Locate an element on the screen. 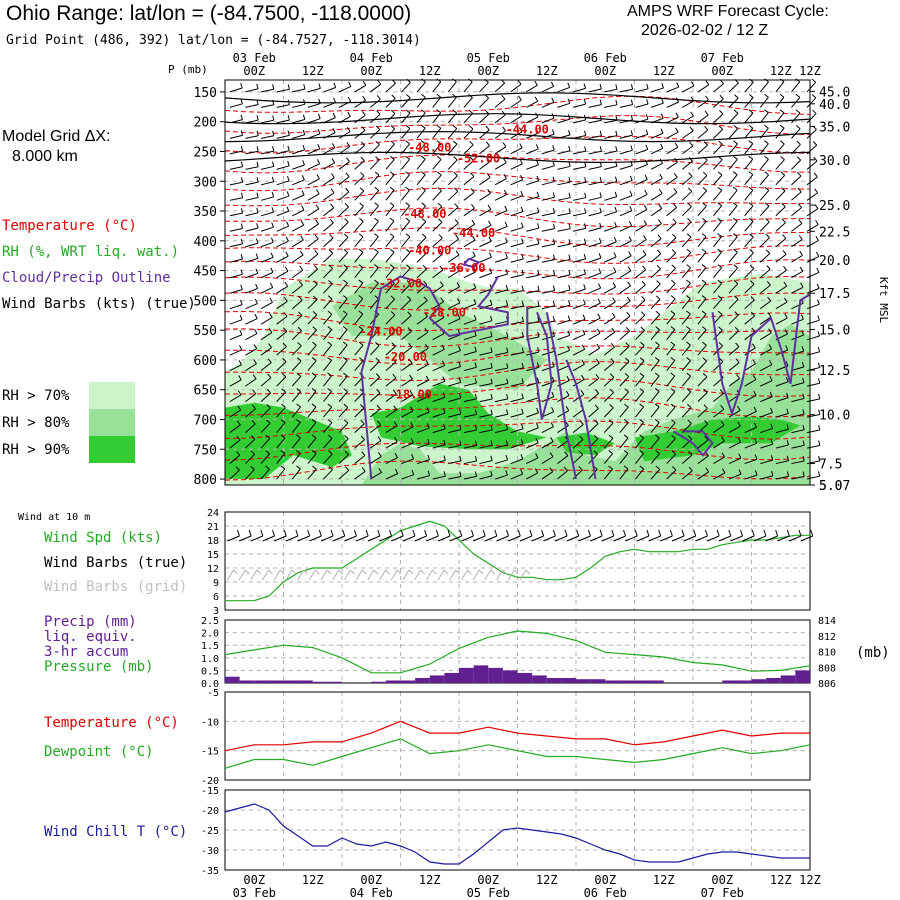 Image resolution: width=900 pixels, height=900 pixels. height-tick-label: 22.5 is located at coordinates (834, 232).